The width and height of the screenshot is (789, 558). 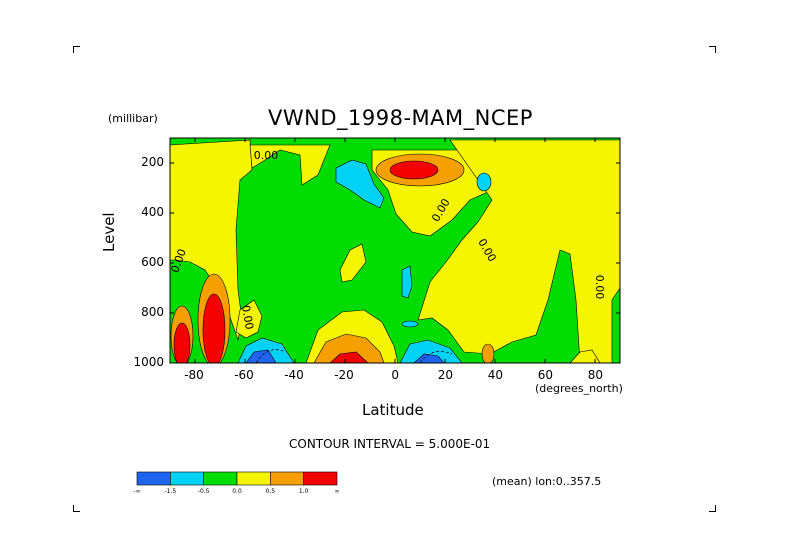 I want to click on x-tick-label: 60, so click(x=545, y=375).